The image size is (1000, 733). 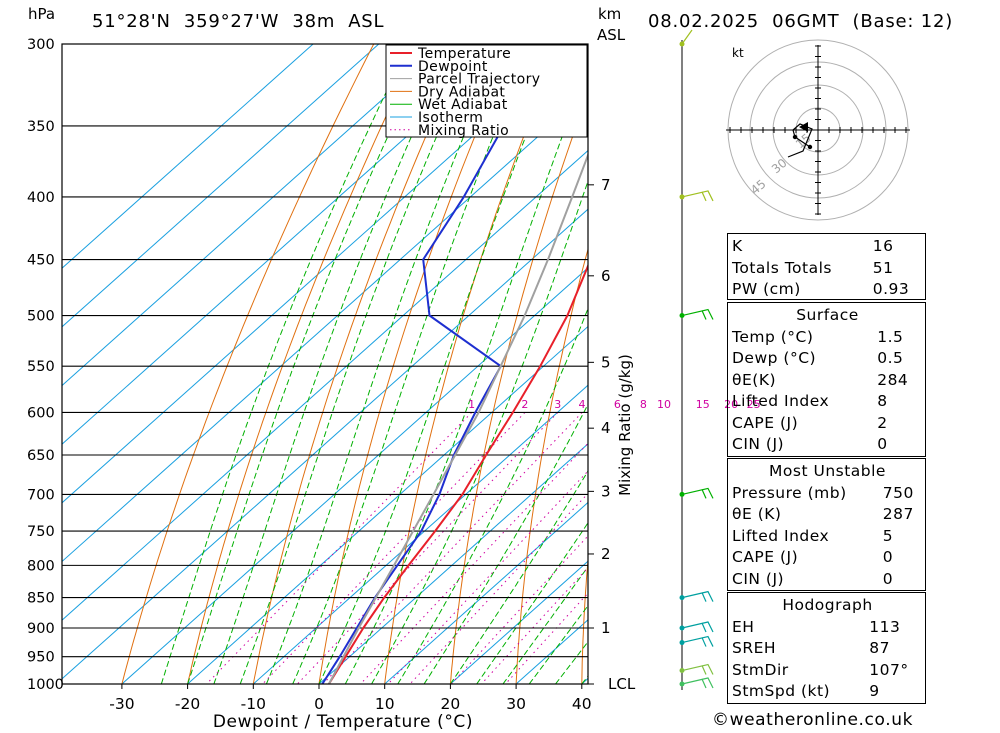 I want to click on km-tick-label: LCL, so click(x=622, y=684).